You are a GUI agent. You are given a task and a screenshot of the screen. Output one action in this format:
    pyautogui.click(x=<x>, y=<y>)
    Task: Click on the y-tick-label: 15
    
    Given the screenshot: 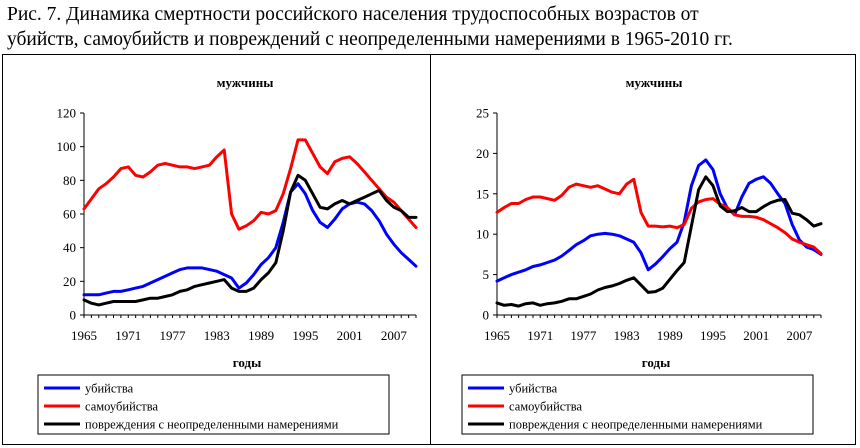 What is the action you would take?
    pyautogui.click(x=482, y=193)
    